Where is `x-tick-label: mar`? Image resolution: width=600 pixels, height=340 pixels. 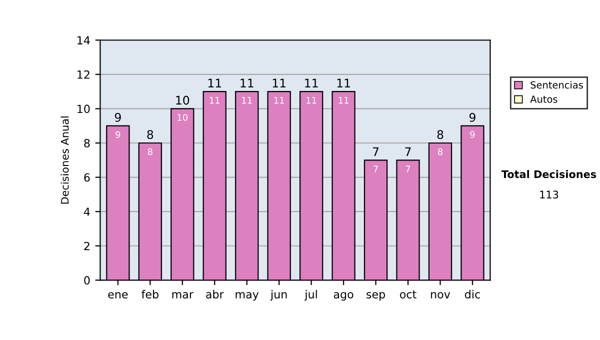 x-tick-label: mar is located at coordinates (183, 295).